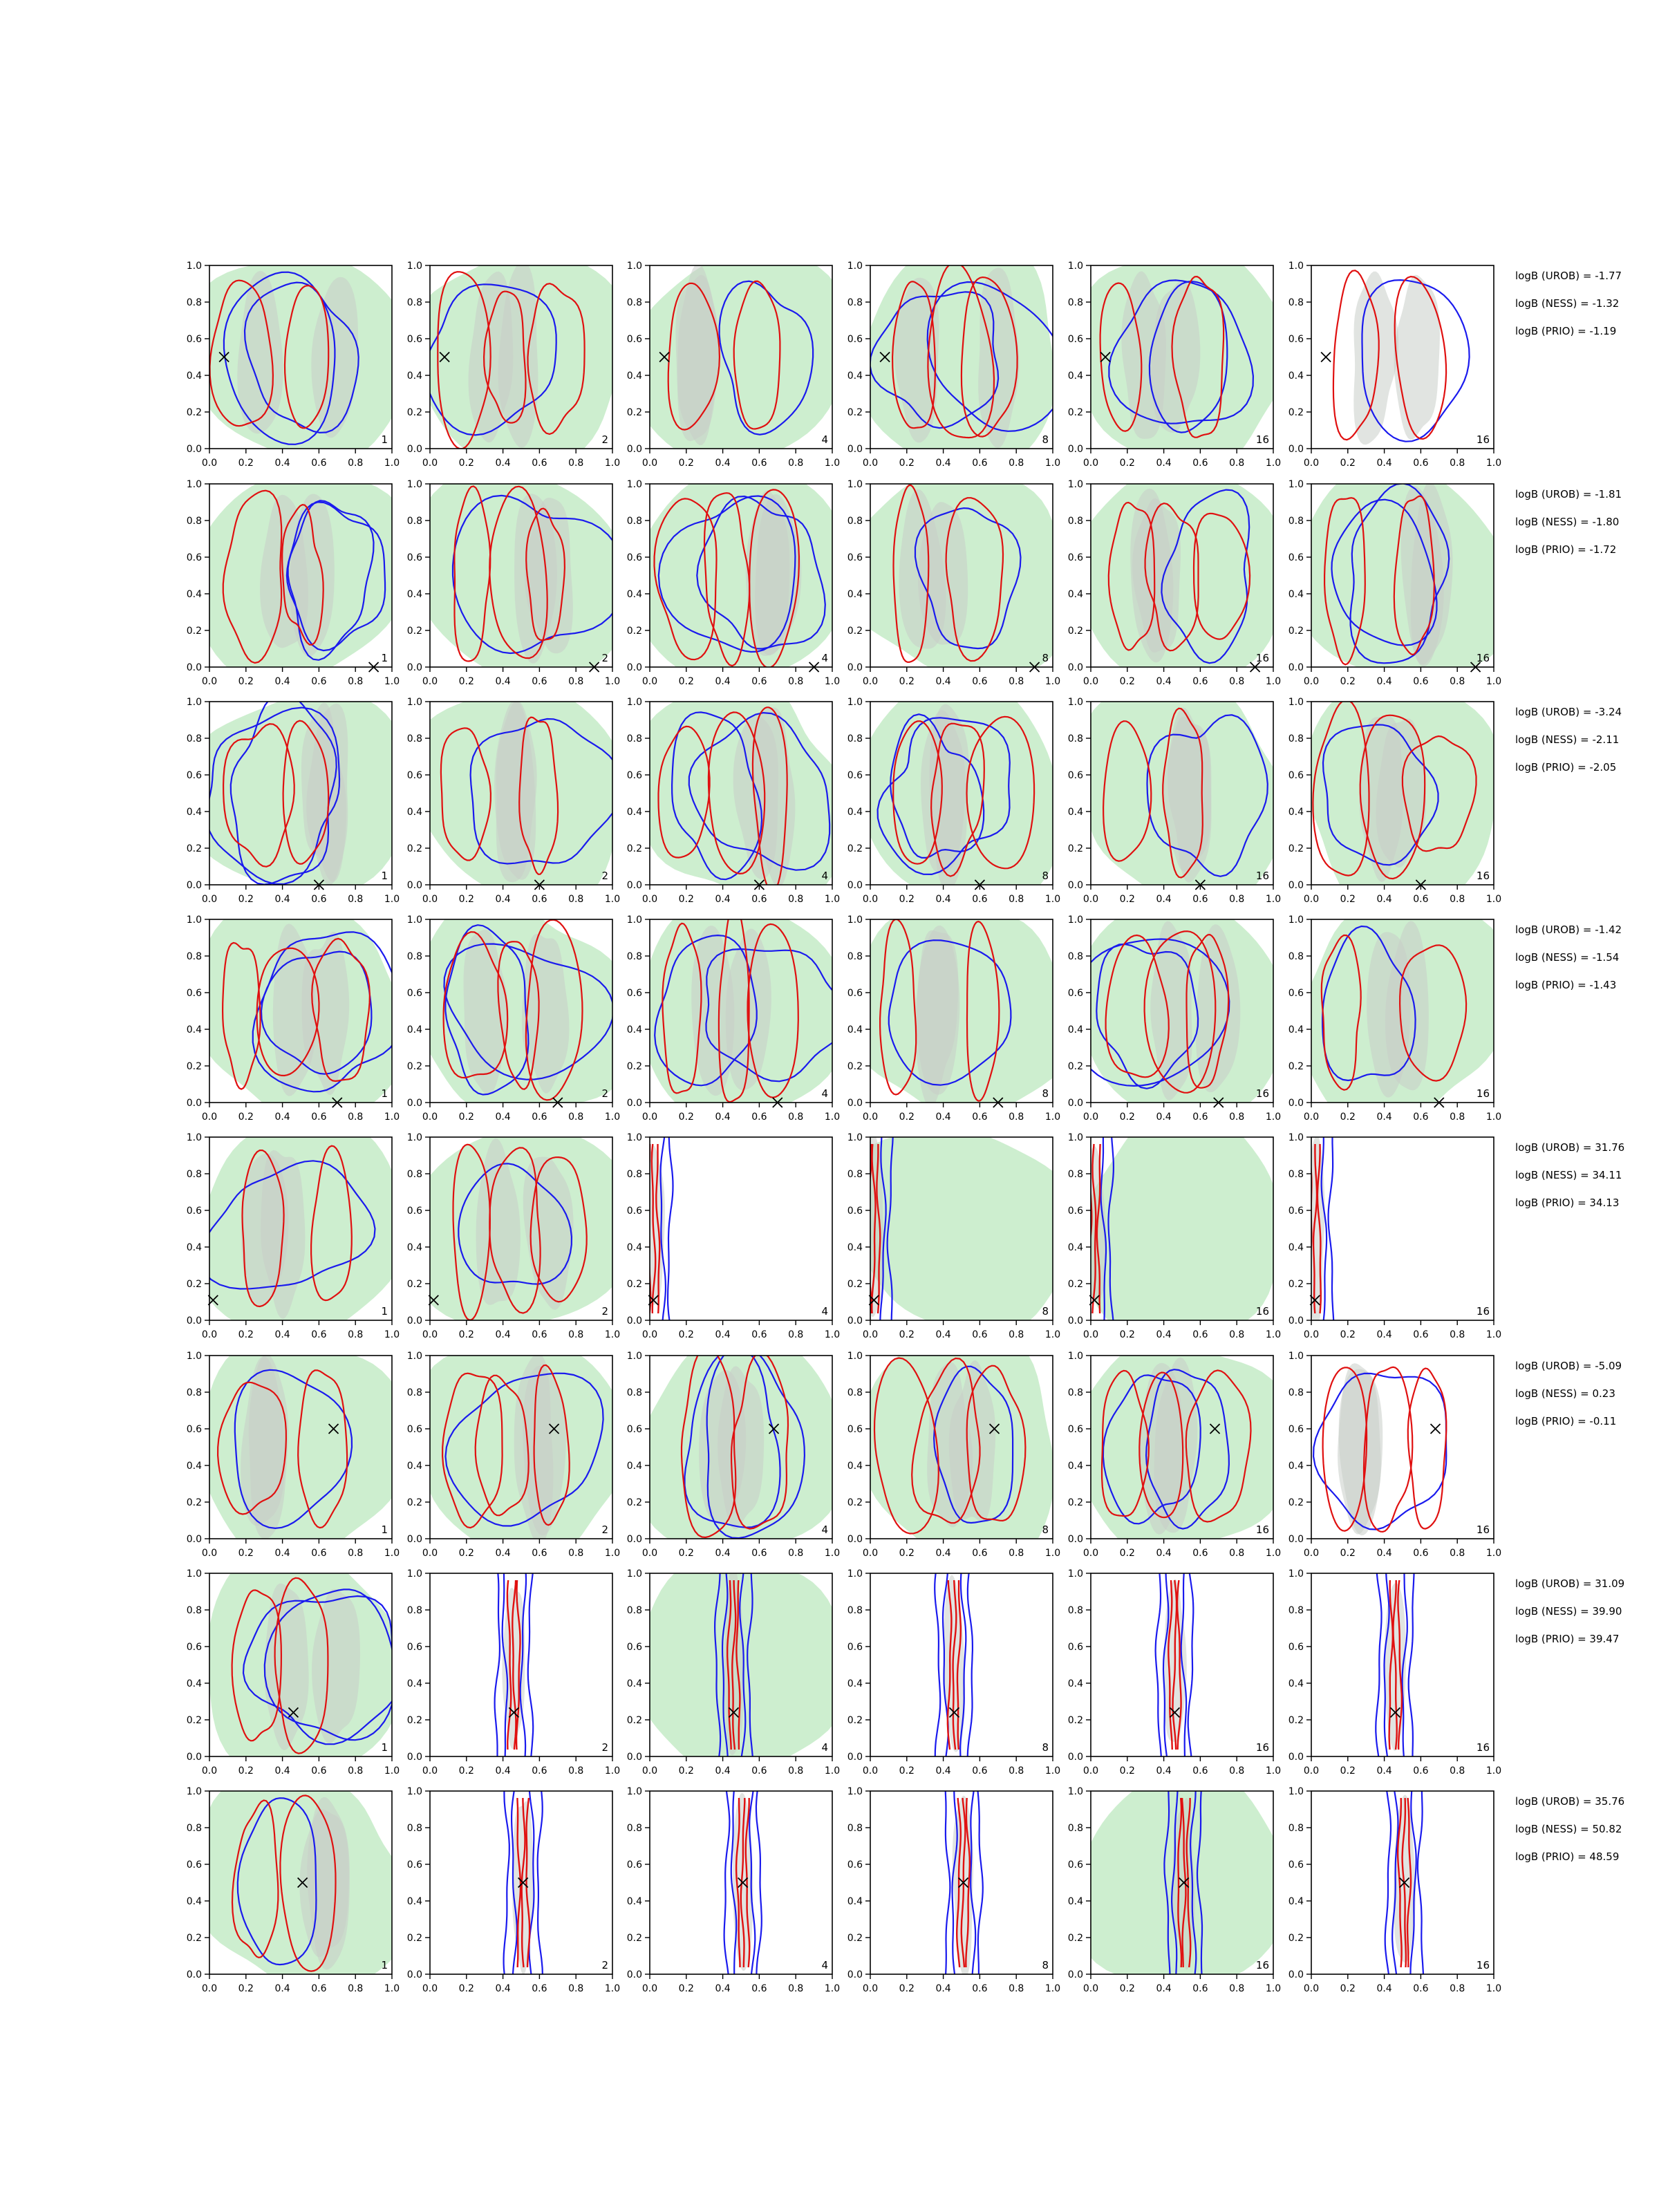 The image size is (1659, 2212). Describe the element at coordinates (1394, 1672) in the screenshot. I see `panel-r7-c6: 0.00.0 0.2 0.2 0.4 0.4 0.6 0.6 0.8 0.8 1.0 1.0 16` at that location.